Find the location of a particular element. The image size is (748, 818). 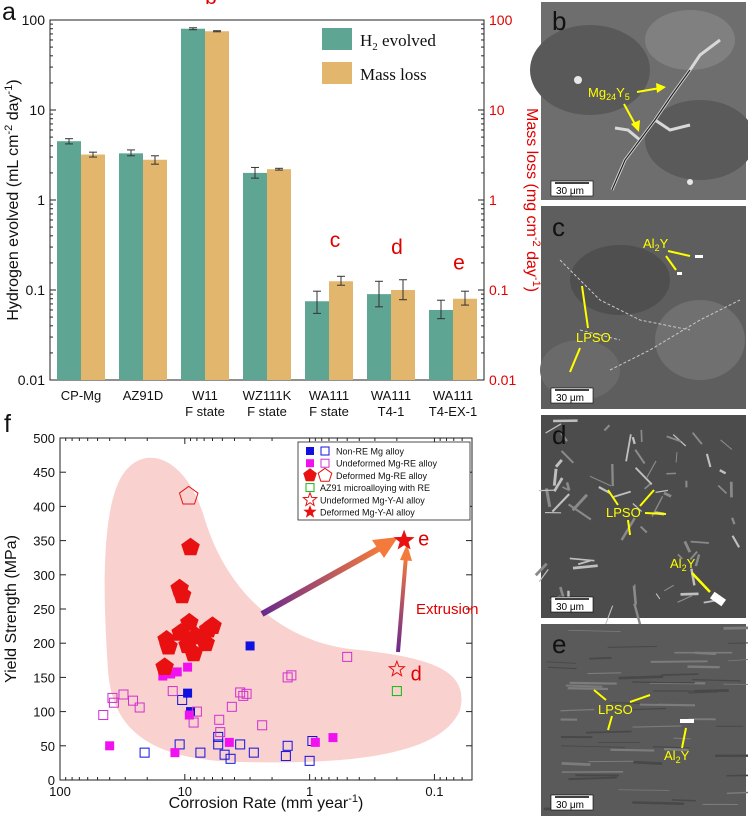

ytick-label: 100 is located at coordinates (44, 712).